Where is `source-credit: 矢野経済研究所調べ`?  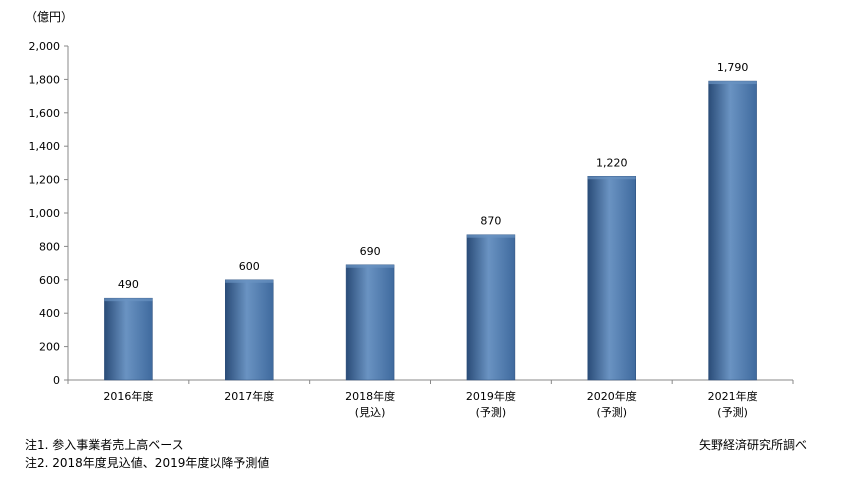
source-credit: 矢野経済研究所調べ is located at coordinates (752, 445).